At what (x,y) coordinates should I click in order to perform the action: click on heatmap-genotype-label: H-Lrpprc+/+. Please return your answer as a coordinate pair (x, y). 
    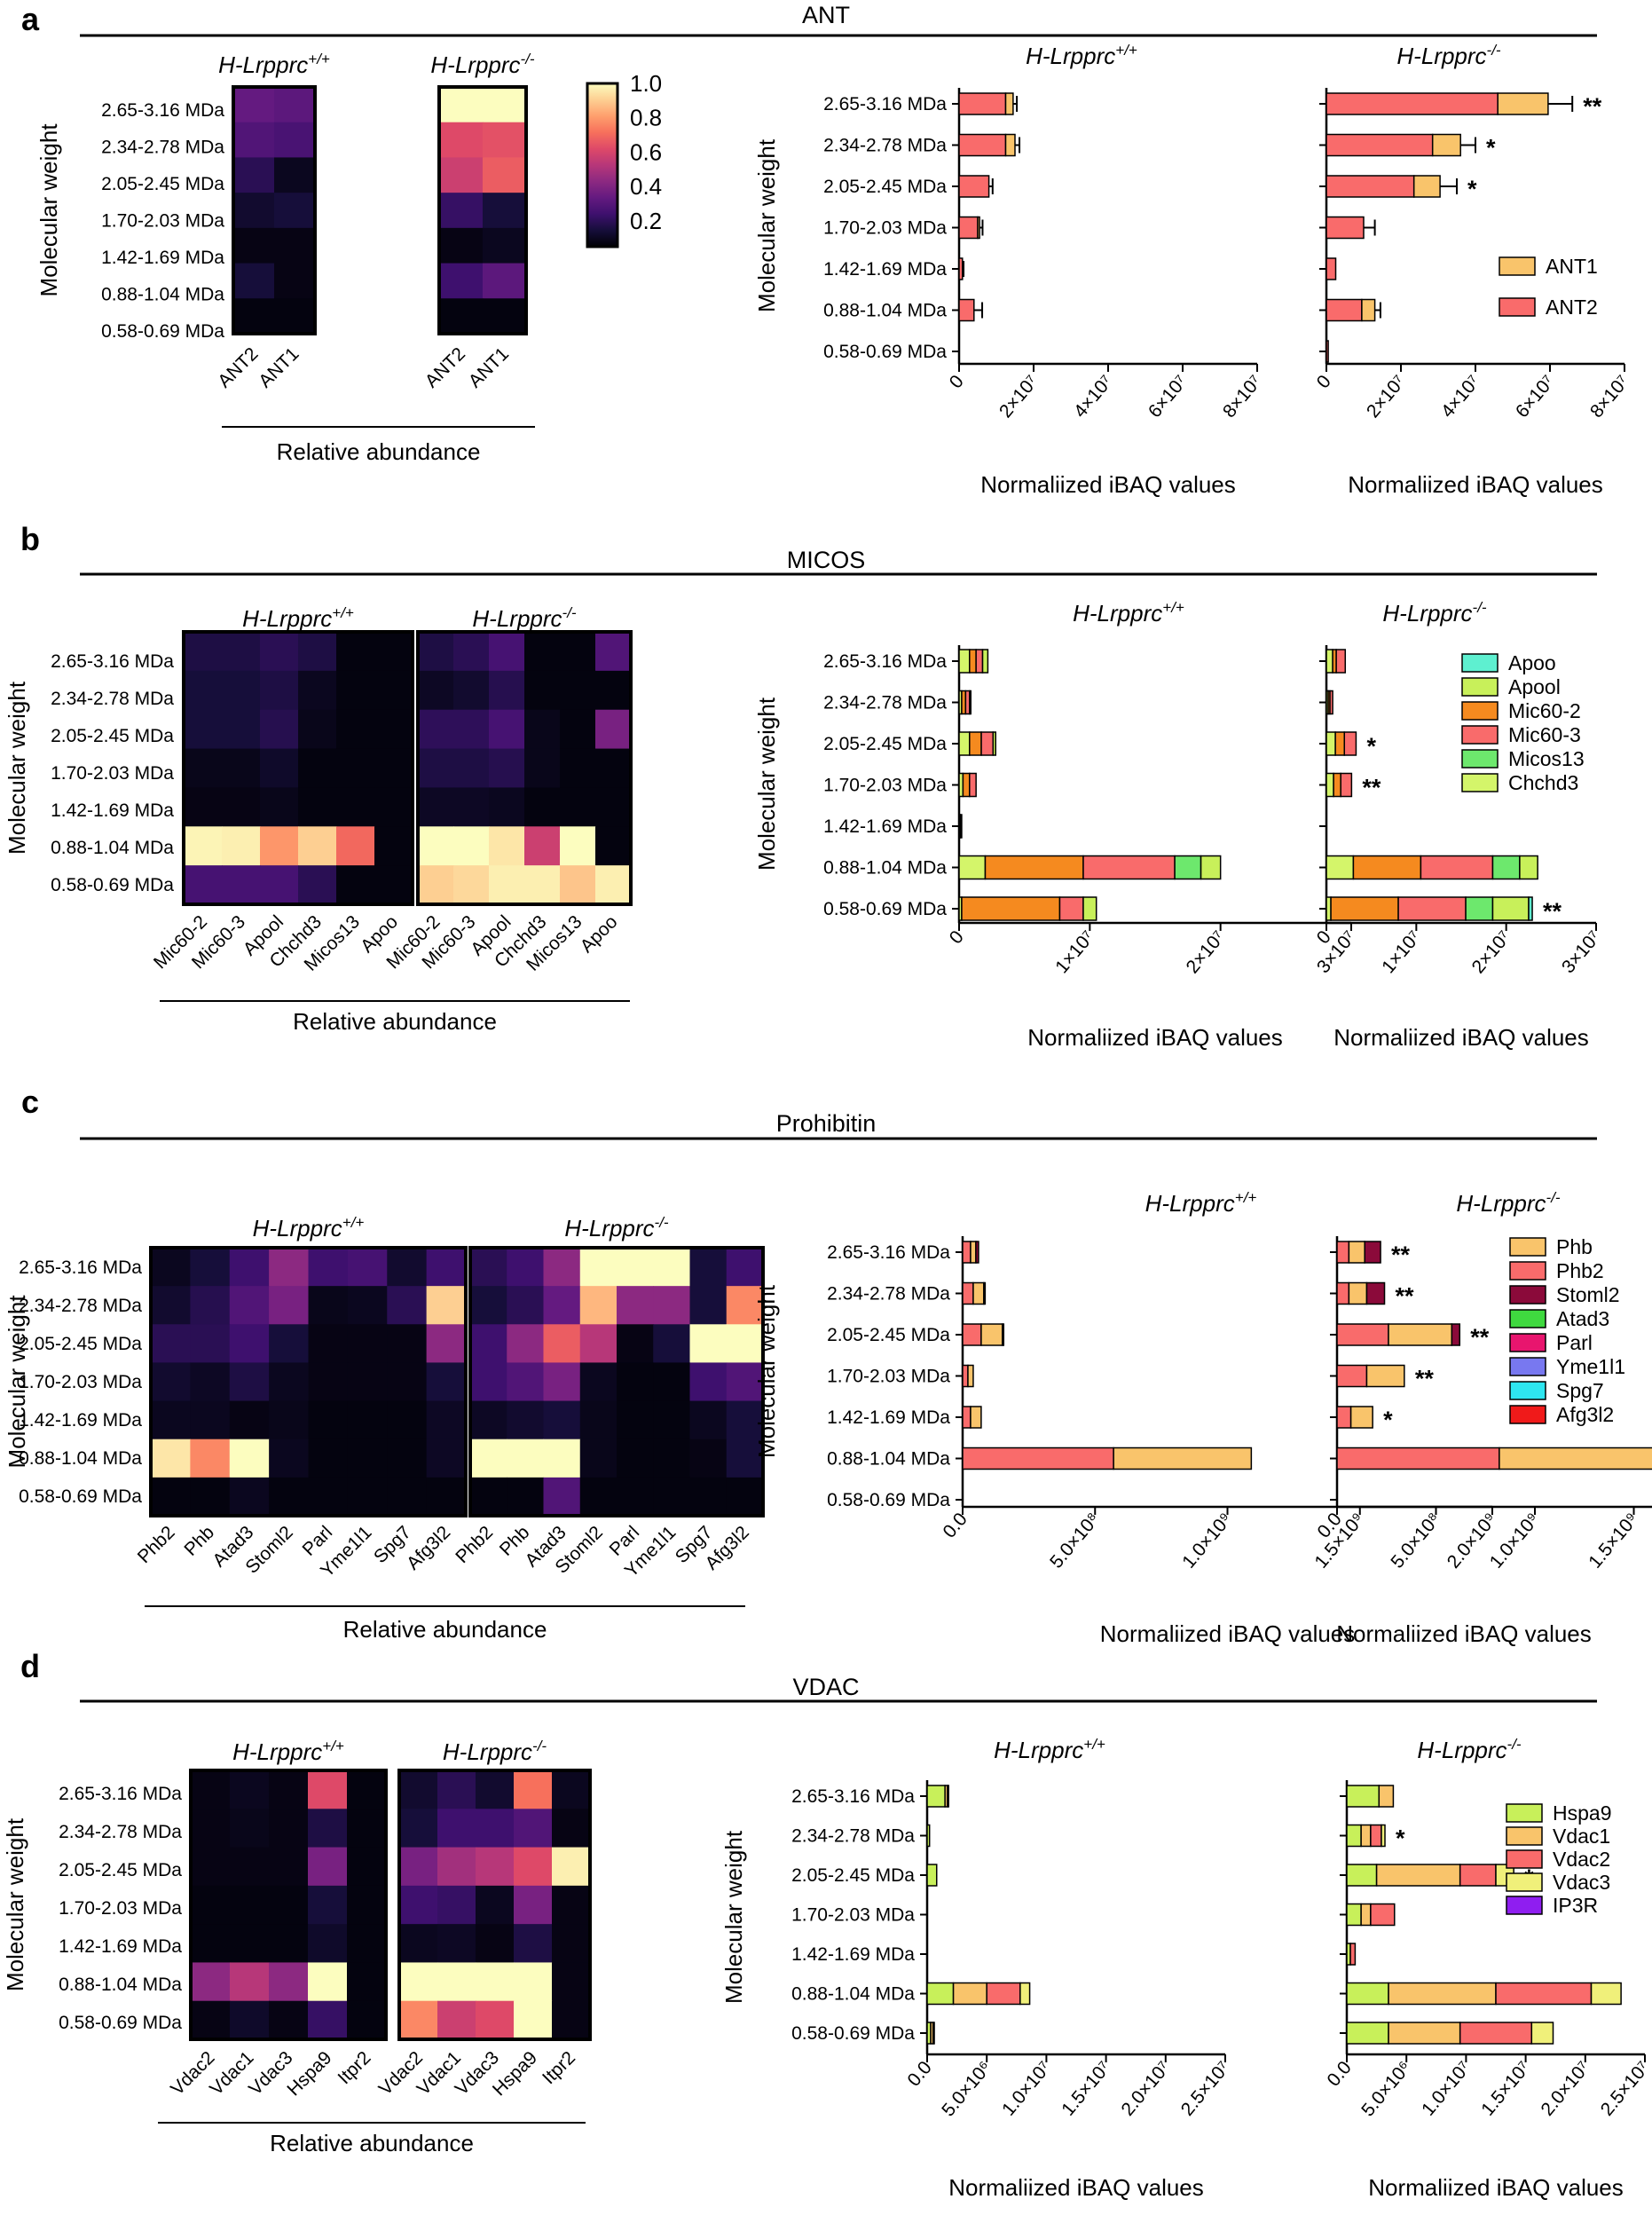
    Looking at the image, I should click on (298, 618).